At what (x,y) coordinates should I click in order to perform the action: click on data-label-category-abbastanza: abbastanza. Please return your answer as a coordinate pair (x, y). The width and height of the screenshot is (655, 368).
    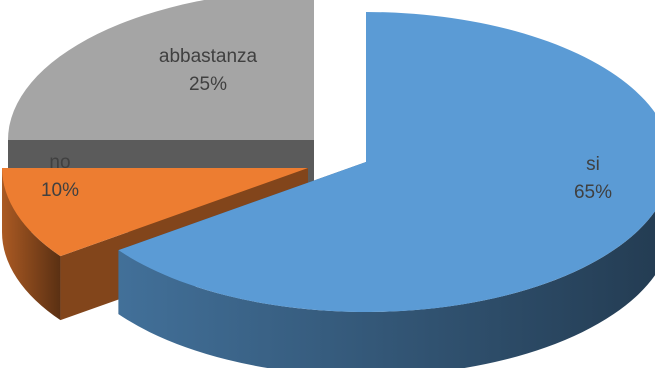
    Looking at the image, I should click on (208, 56).